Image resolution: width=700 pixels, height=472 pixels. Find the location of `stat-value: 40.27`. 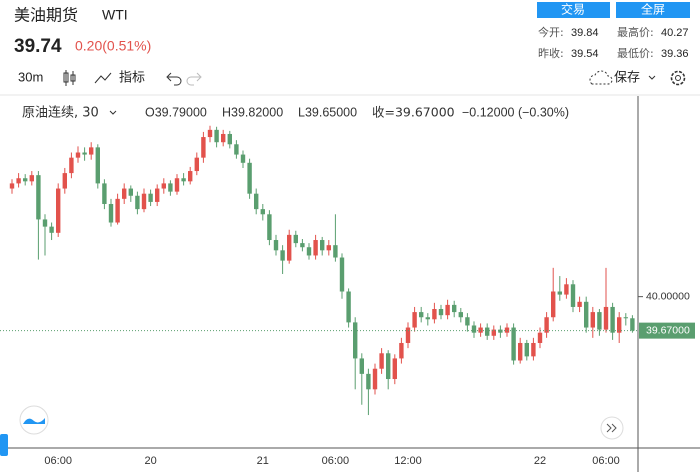

stat-value: 40.27 is located at coordinates (675, 33).